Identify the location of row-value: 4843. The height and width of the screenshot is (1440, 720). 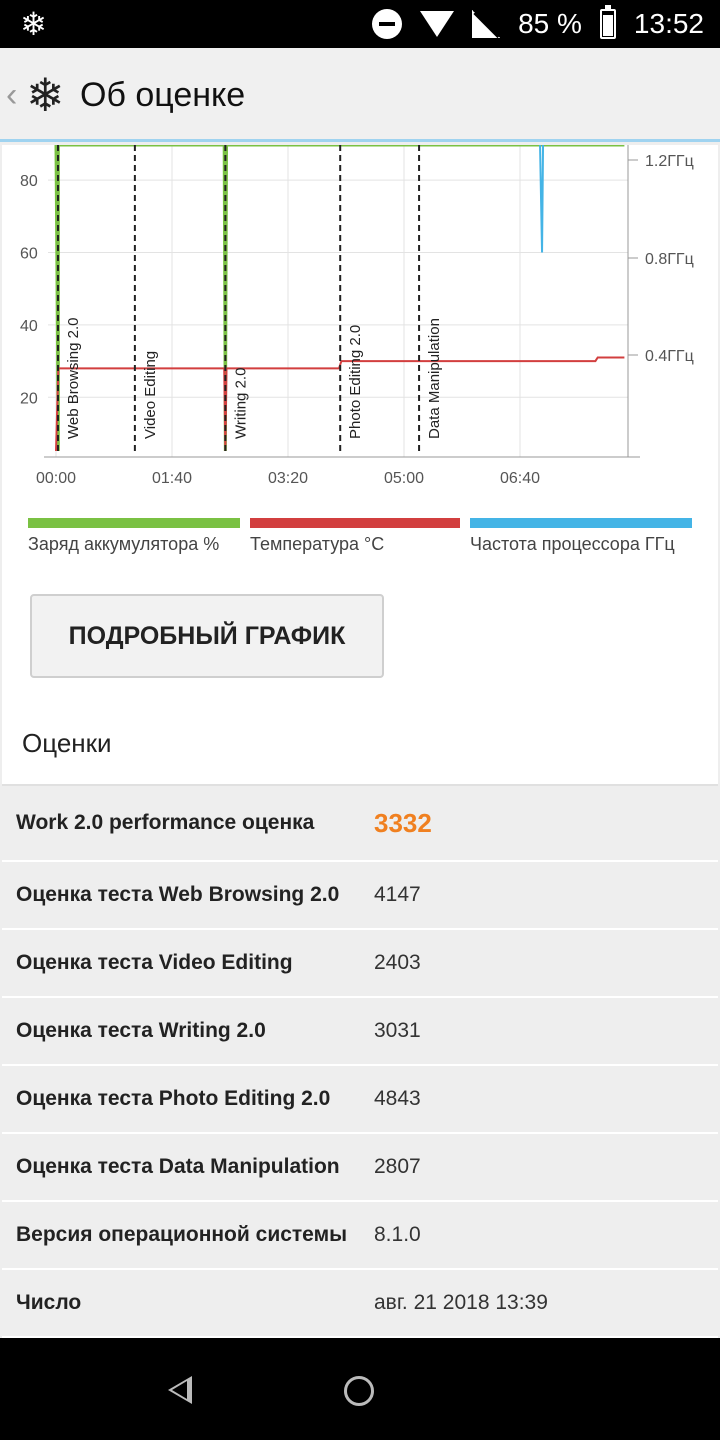
(397, 1098).